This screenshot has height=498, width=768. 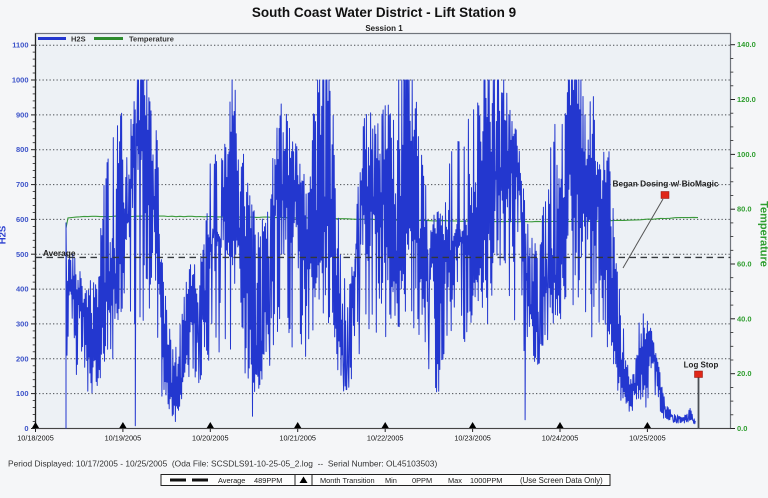 What do you see at coordinates (384, 28) in the screenshot?
I see `svg-text: Session 1` at bounding box center [384, 28].